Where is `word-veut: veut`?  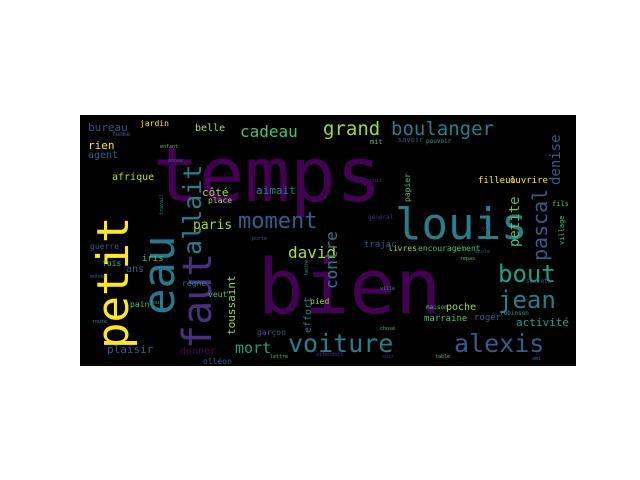 word-veut: veut is located at coordinates (218, 294).